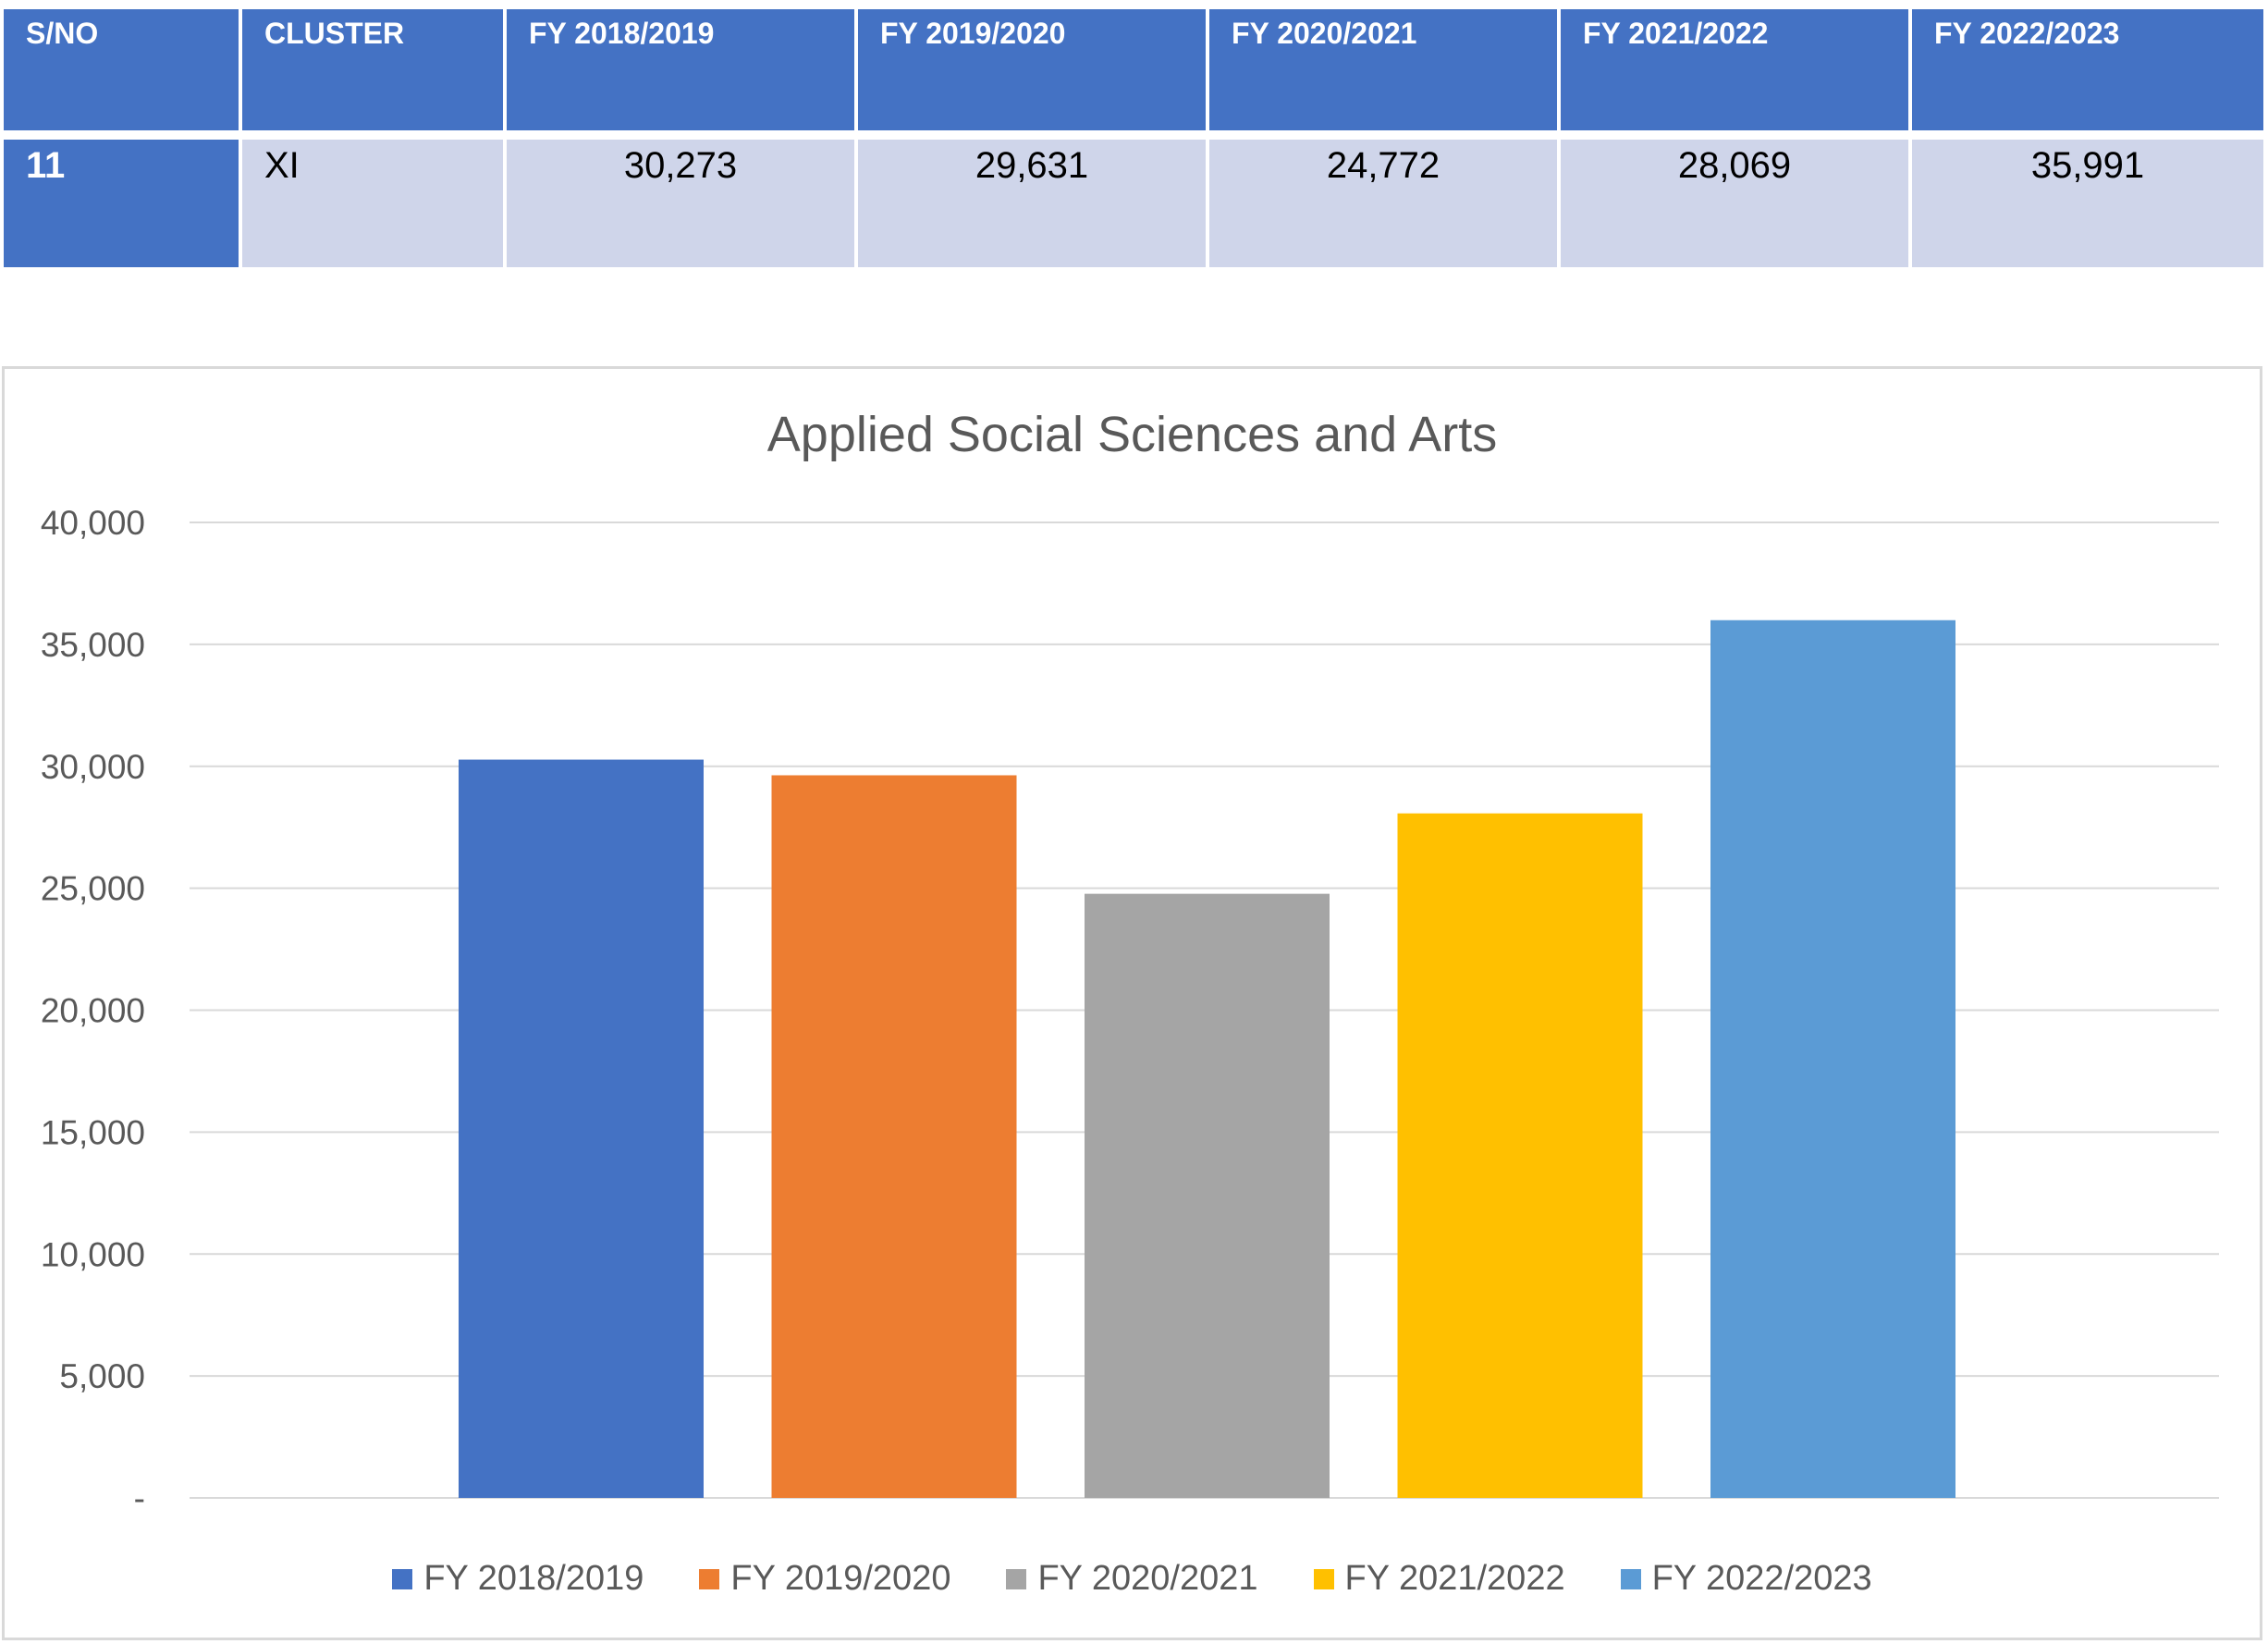 This screenshot has height=1644, width=2268. Describe the element at coordinates (93, 1011) in the screenshot. I see `y-tick-label: 20,000` at that location.